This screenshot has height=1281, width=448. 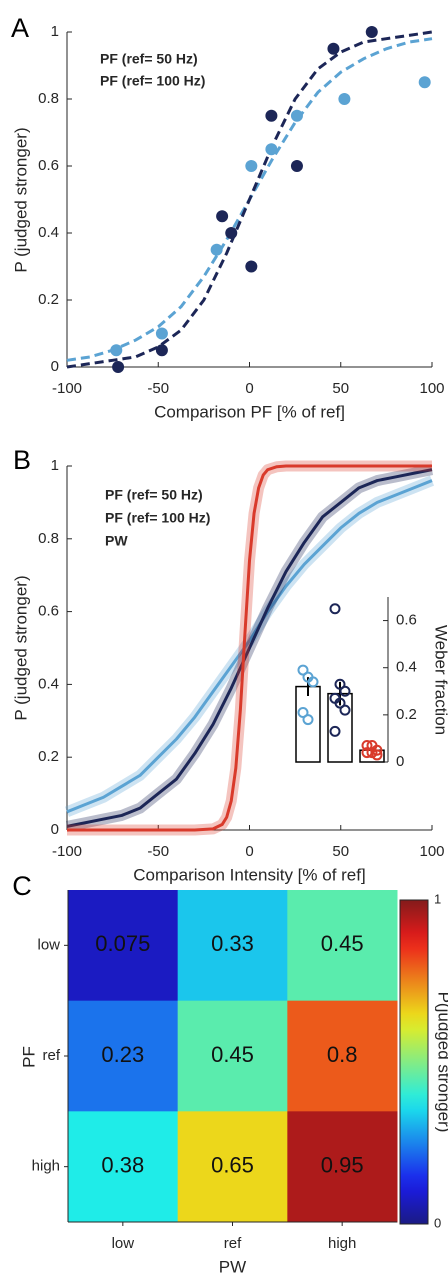 What do you see at coordinates (441, 1062) in the screenshot?
I see `colorbar-label: P(judged stronger)` at bounding box center [441, 1062].